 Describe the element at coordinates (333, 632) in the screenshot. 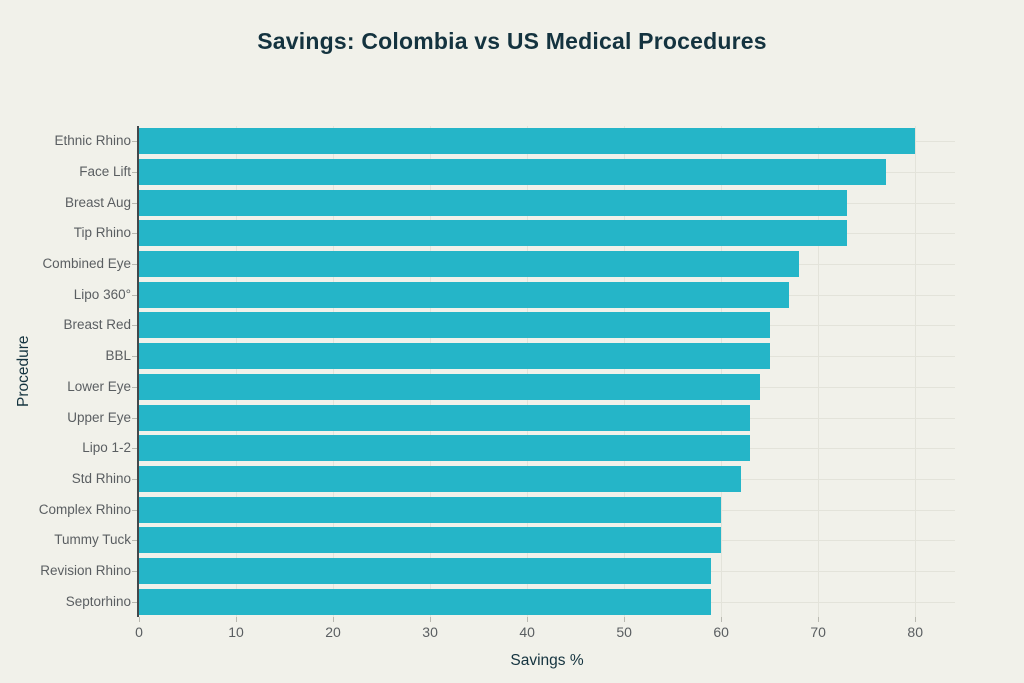

I see `x-tick-label: 20` at that location.